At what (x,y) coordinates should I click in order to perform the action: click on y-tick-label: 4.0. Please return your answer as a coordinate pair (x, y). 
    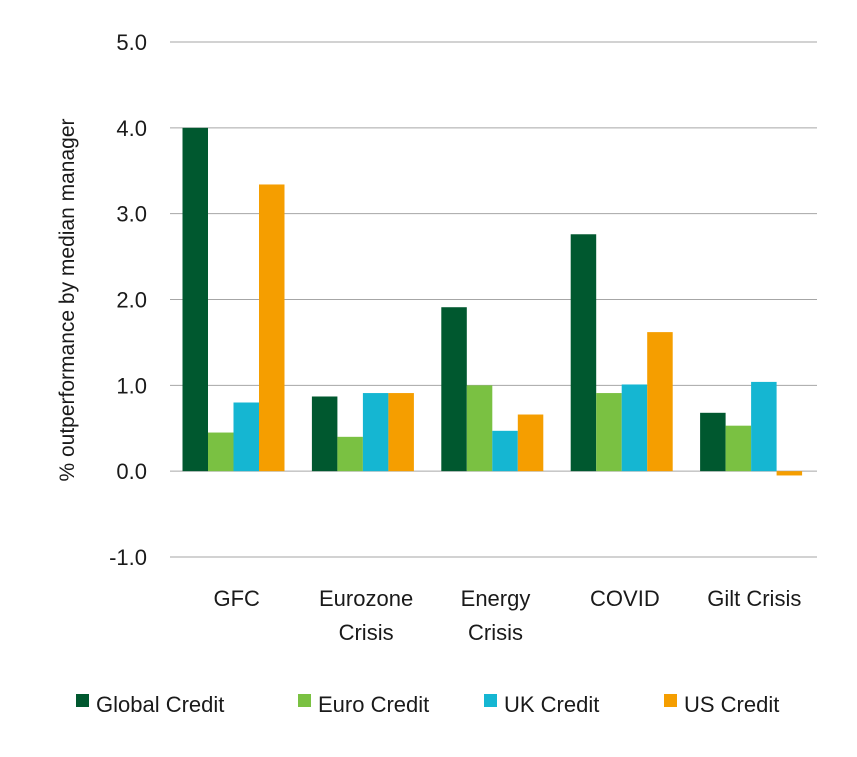
    Looking at the image, I should click on (131, 128).